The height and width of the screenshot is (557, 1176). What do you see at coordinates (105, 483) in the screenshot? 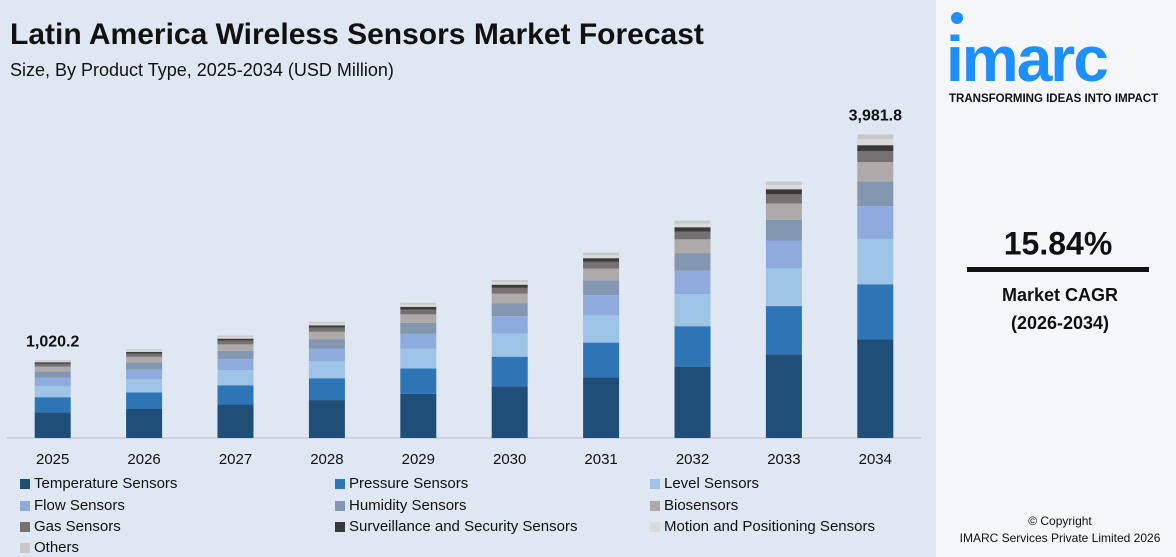
I see `legend-label: Temperature Sensors` at bounding box center [105, 483].